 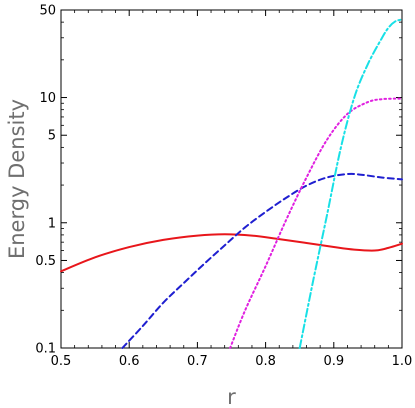 I want to click on x-tick-label: 0.7, so click(x=197, y=361).